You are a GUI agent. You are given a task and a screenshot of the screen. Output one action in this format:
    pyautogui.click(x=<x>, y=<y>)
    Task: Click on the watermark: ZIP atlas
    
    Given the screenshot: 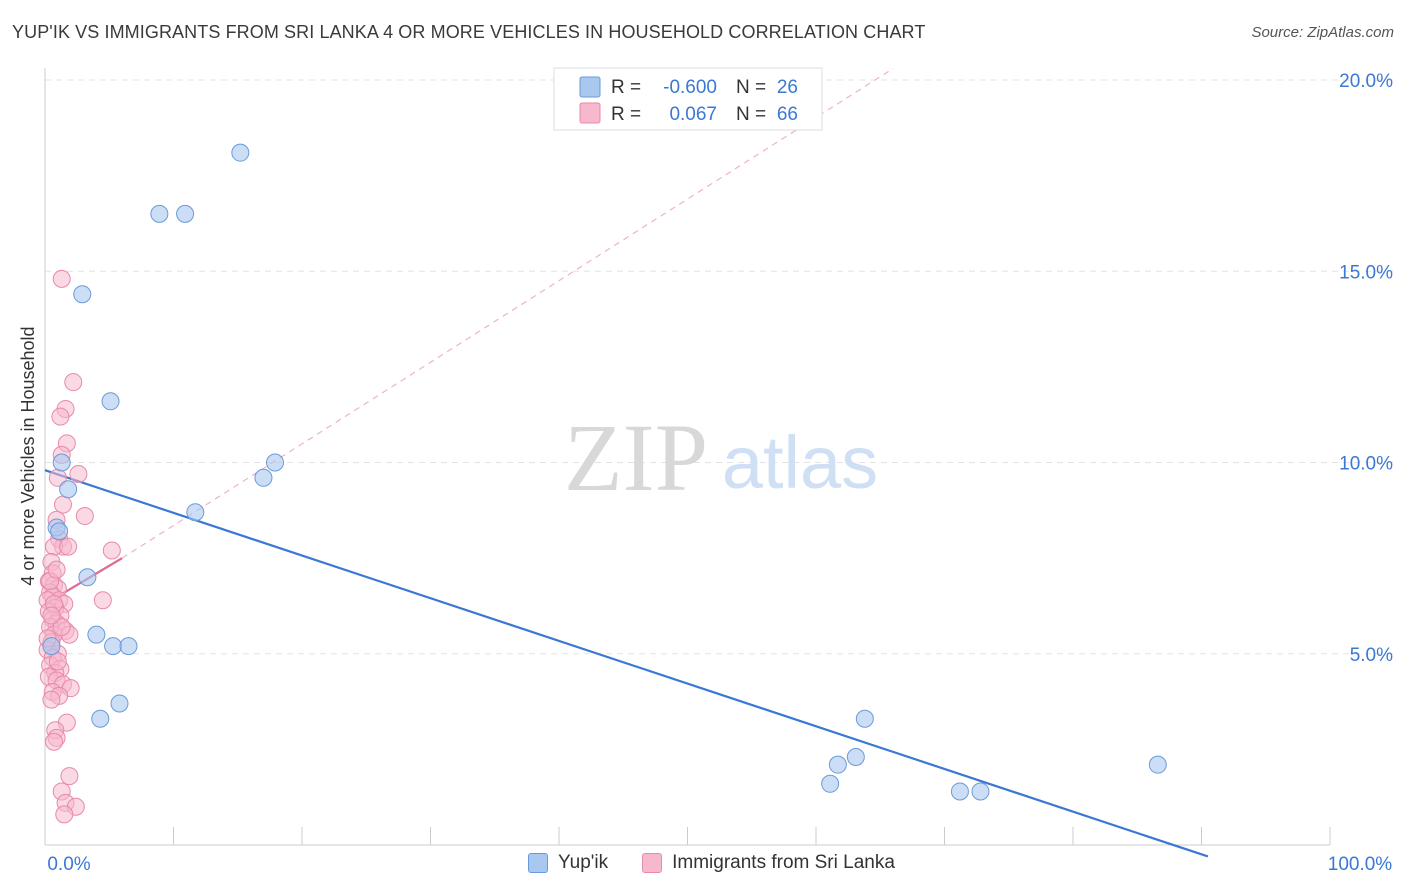 What is the action you would take?
    pyautogui.click(x=721, y=457)
    